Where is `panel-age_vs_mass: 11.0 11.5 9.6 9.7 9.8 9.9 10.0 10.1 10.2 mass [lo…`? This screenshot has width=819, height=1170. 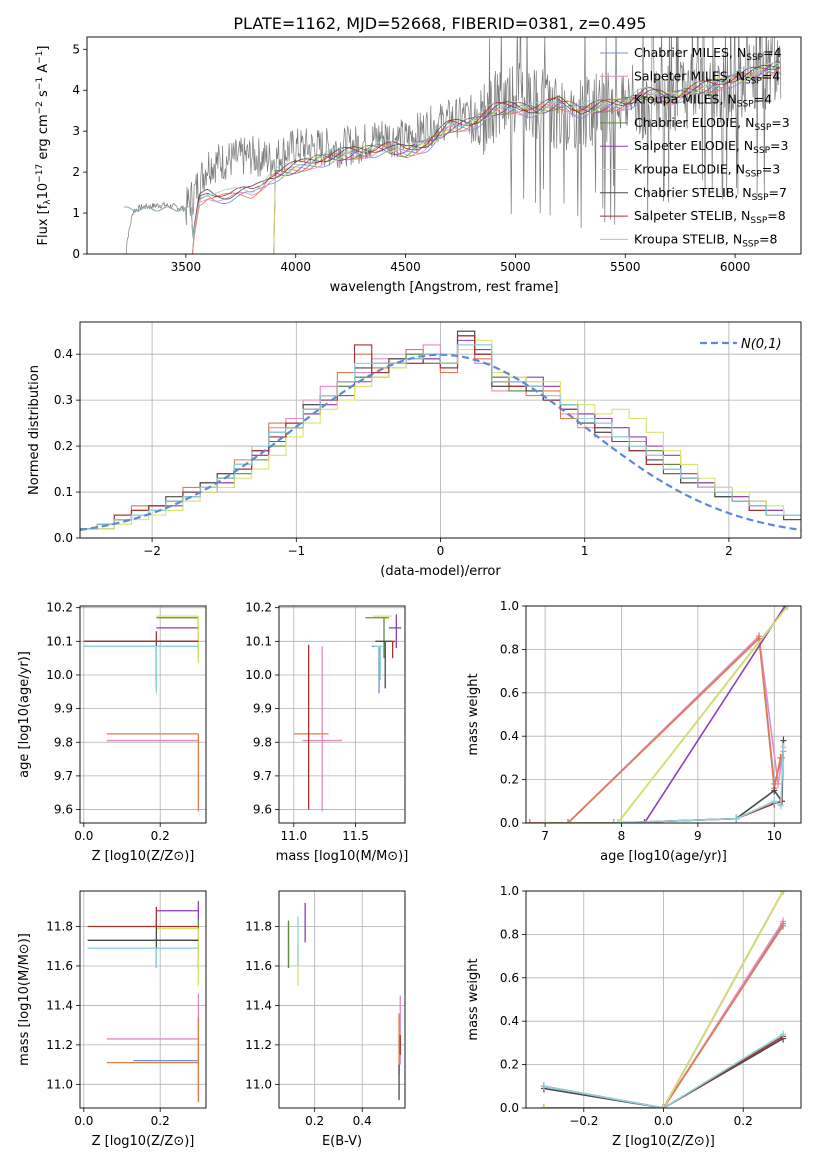 panel-age_vs_mass: 11.0 11.5 9.6 9.7 9.8 9.9 10.0 10.1 10.2 mass [lo… is located at coordinates (326, 732).